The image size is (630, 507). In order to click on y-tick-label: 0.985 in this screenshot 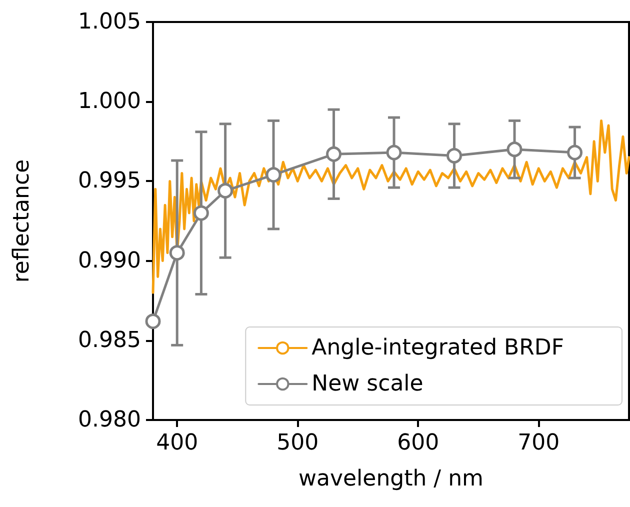, I will do `click(109, 340)`.